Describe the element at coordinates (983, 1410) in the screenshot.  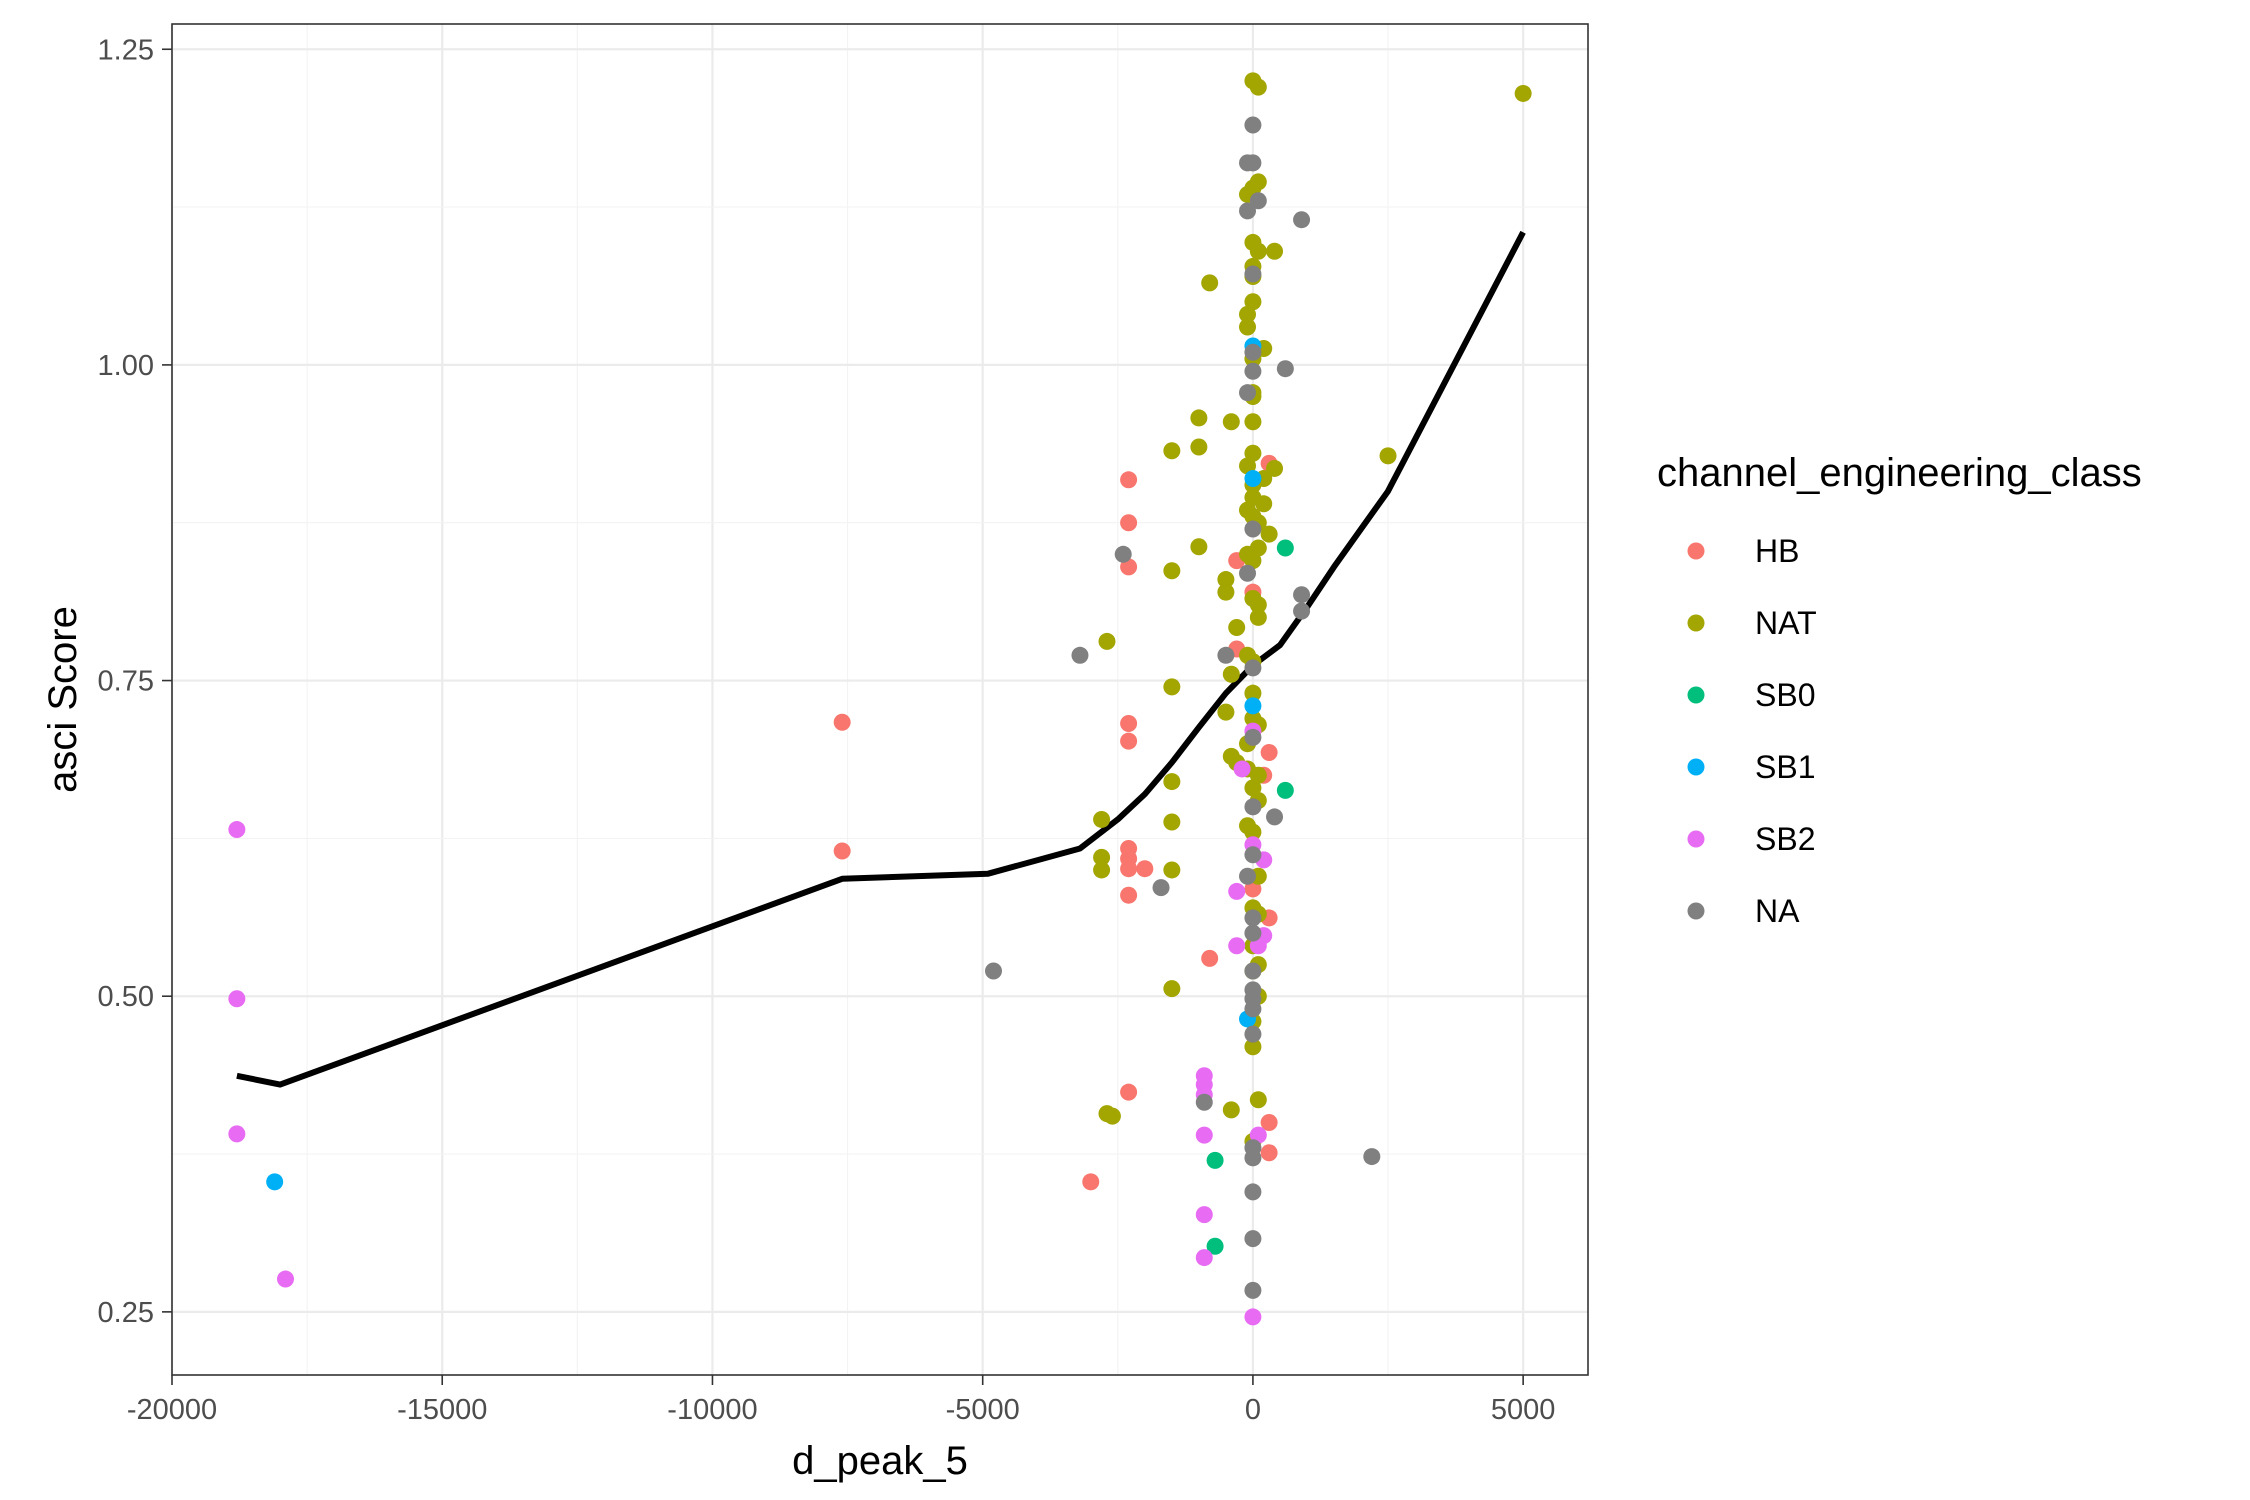
I see `x-tick-label: -5000` at that location.